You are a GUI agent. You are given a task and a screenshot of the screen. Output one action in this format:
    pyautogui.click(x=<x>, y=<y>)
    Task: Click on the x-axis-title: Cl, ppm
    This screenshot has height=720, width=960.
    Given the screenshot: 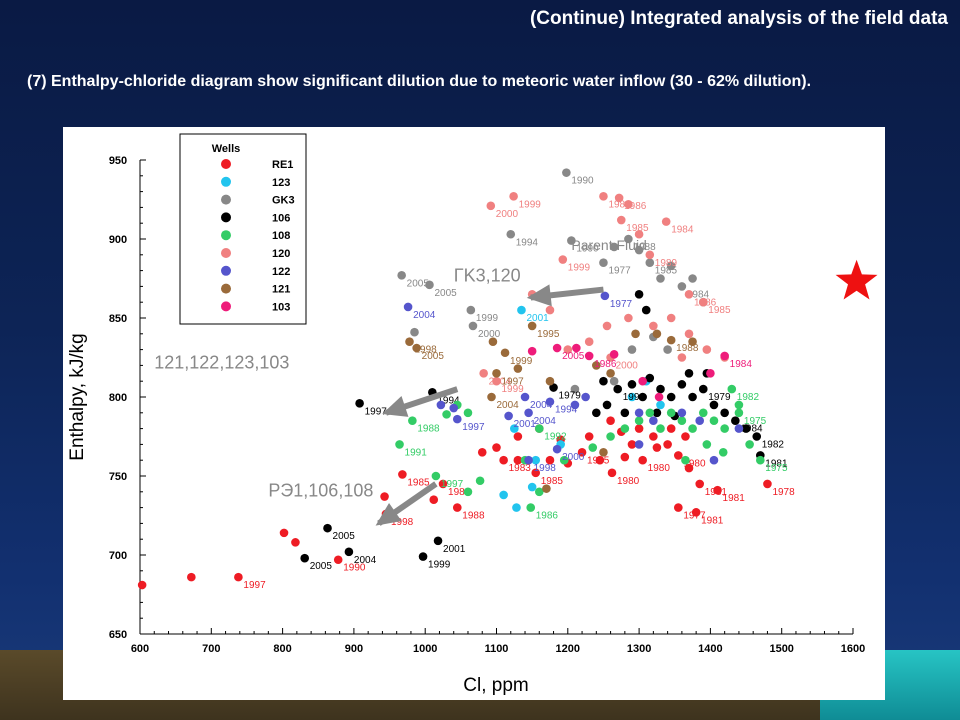 What is the action you would take?
    pyautogui.click(x=495, y=685)
    